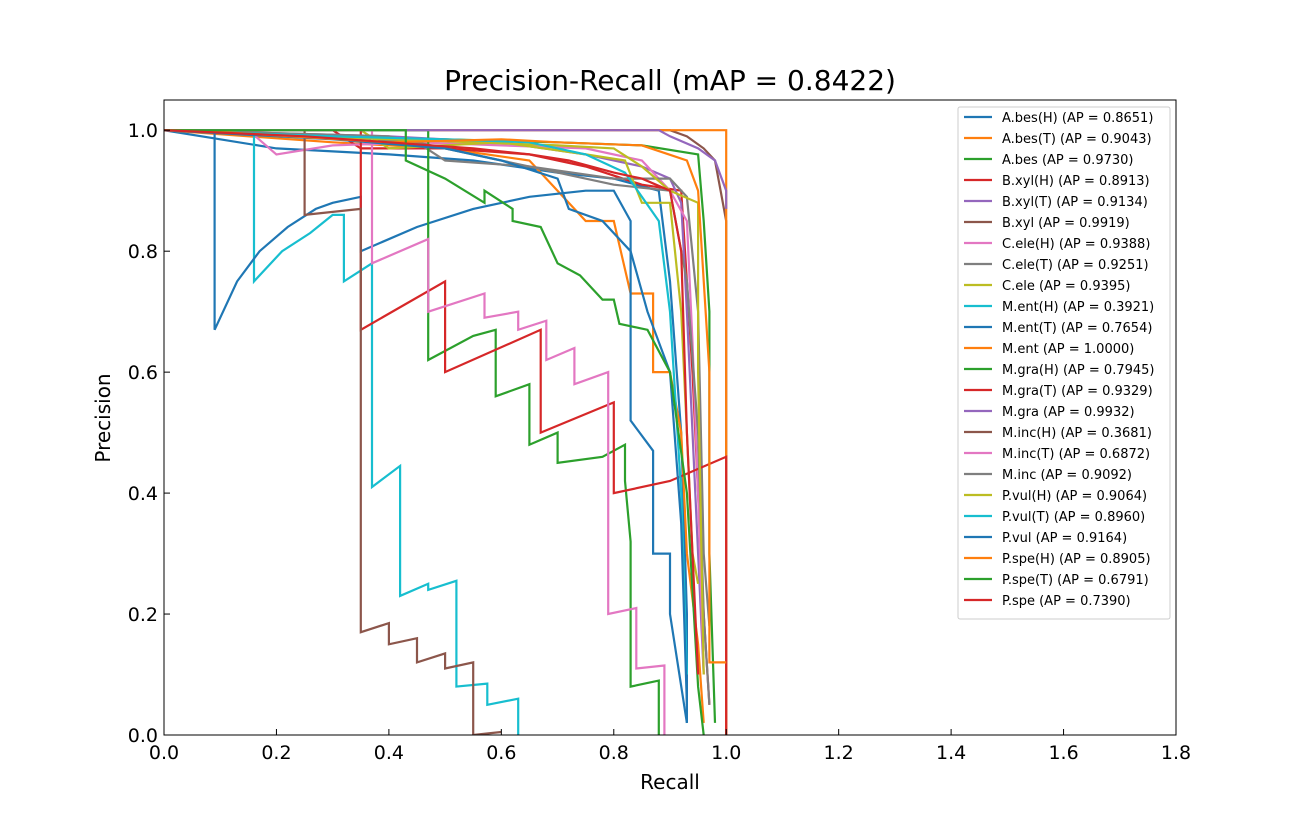 The height and width of the screenshot is (826, 1308). I want to click on legend-entry: C.ele(H) (AP = 0.9388), so click(1076, 244).